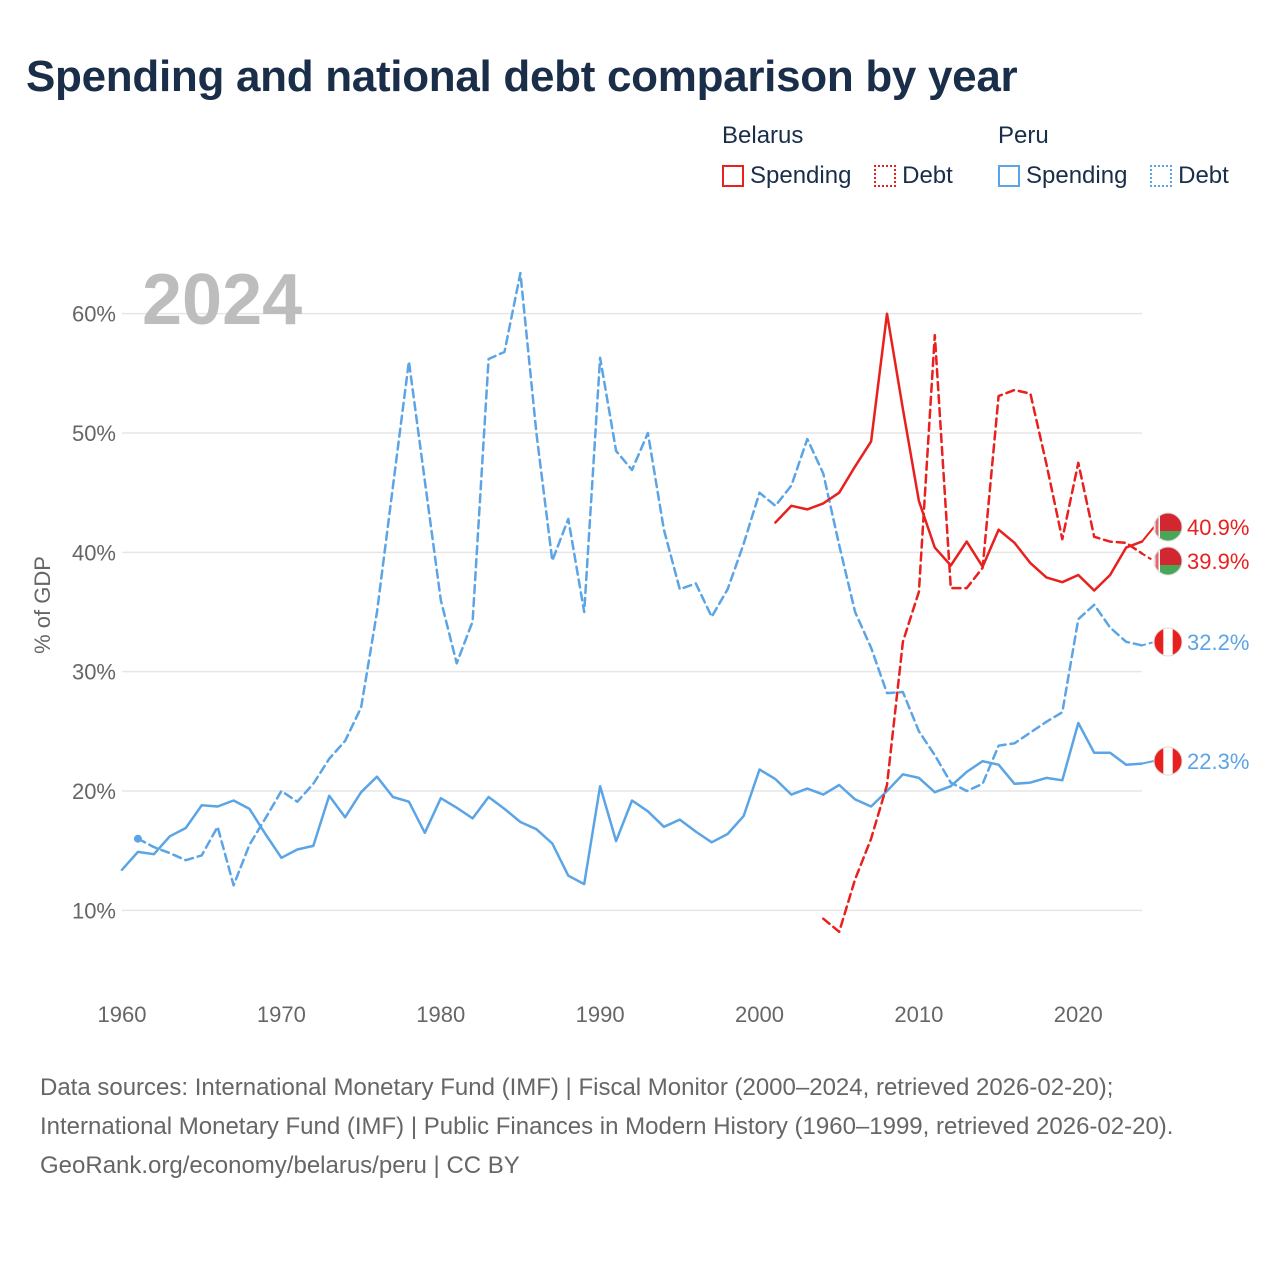 The image size is (1280, 1280). What do you see at coordinates (94, 672) in the screenshot?
I see `y-tick-label: 30%` at bounding box center [94, 672].